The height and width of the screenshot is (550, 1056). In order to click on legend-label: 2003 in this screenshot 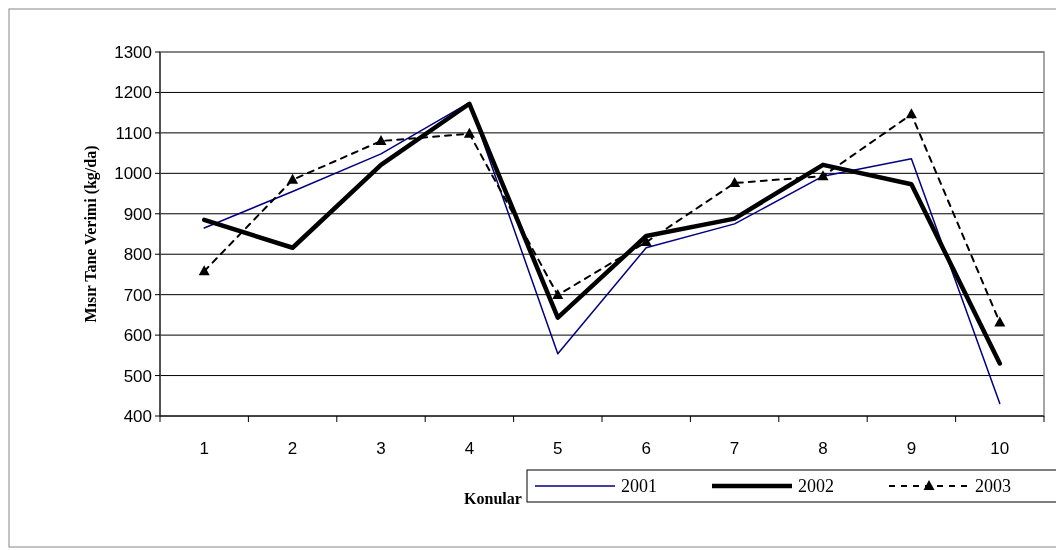, I will do `click(993, 486)`.